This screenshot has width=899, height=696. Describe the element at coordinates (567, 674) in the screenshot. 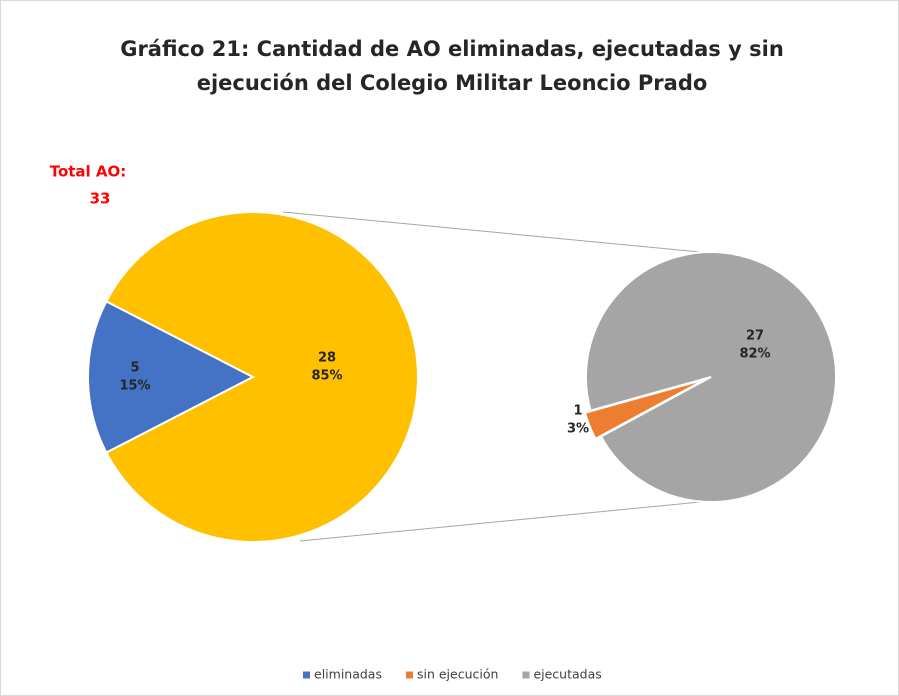

I see `legend-label: ejecutadas` at that location.